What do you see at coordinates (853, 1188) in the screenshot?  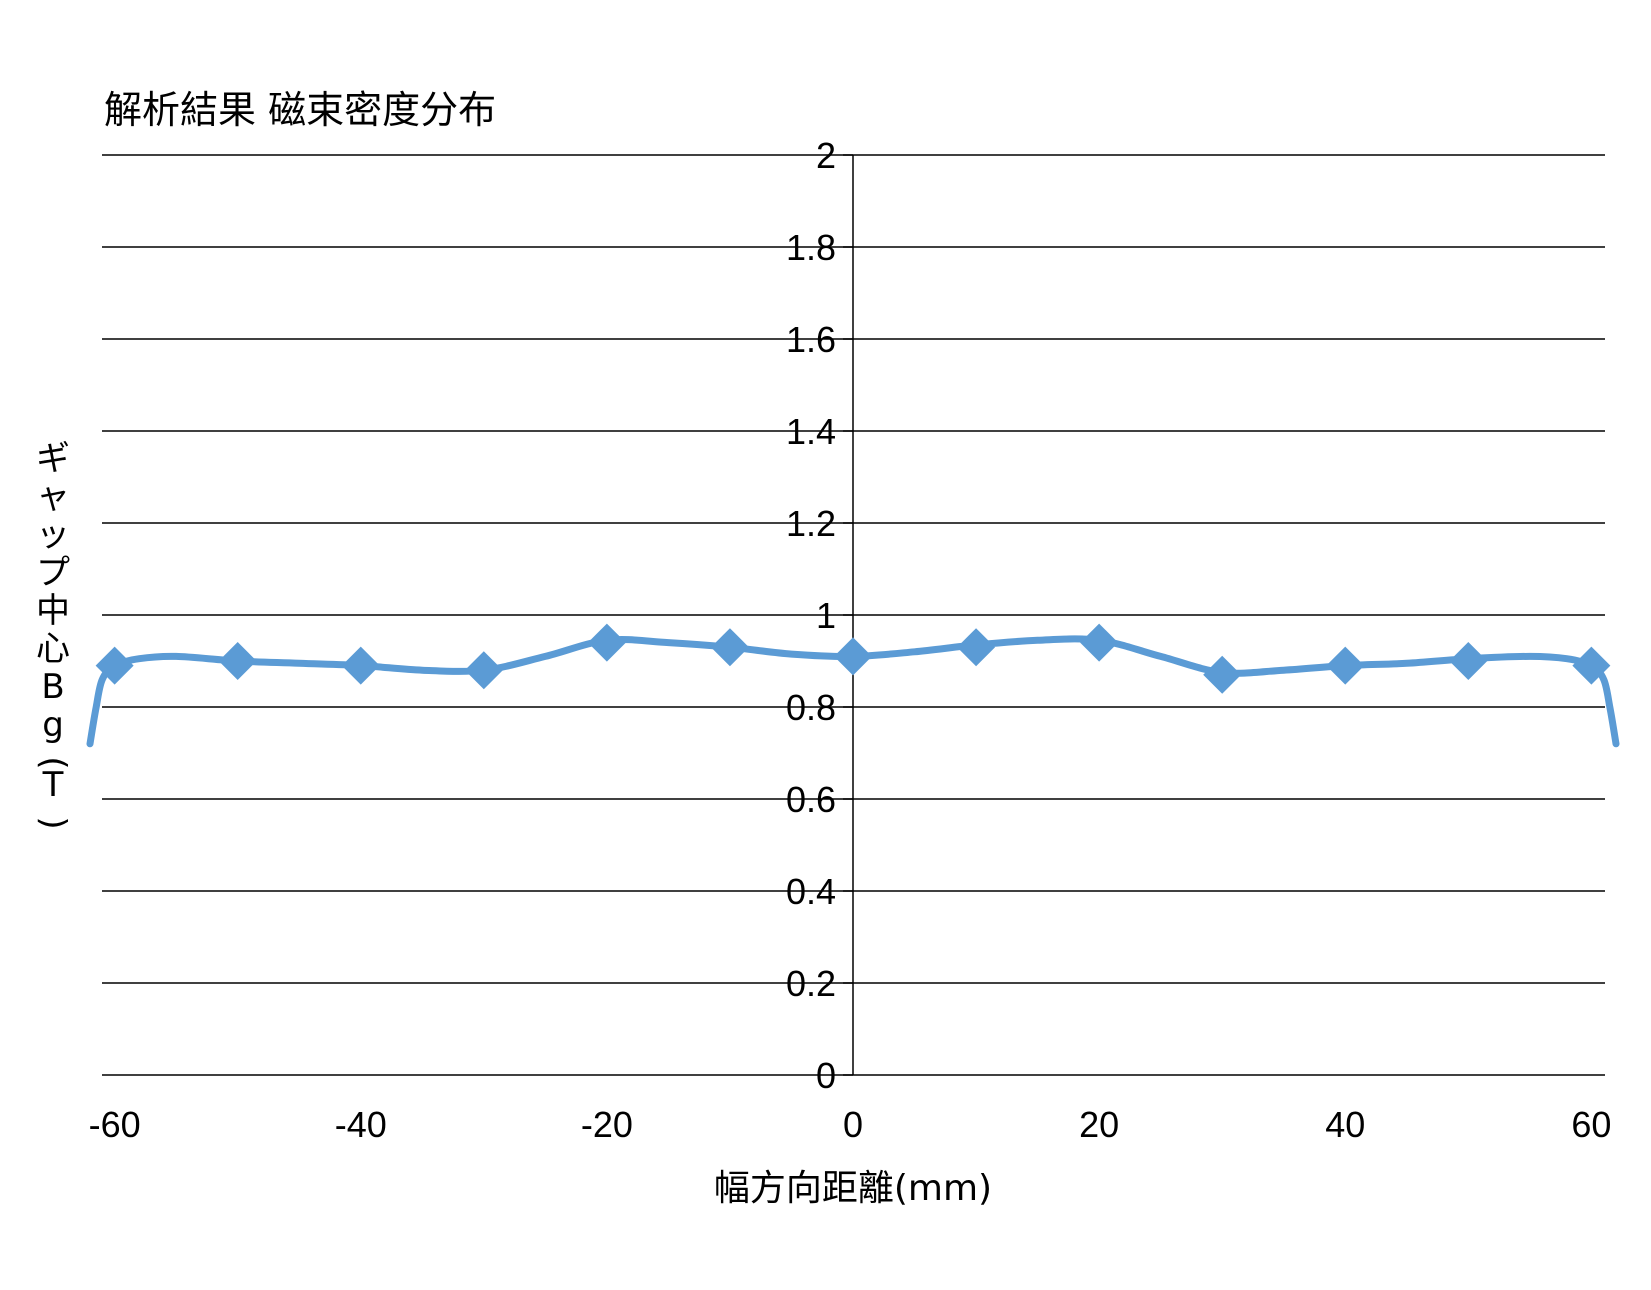 I see `x-axis-label: 幅方向距離(mm)` at bounding box center [853, 1188].